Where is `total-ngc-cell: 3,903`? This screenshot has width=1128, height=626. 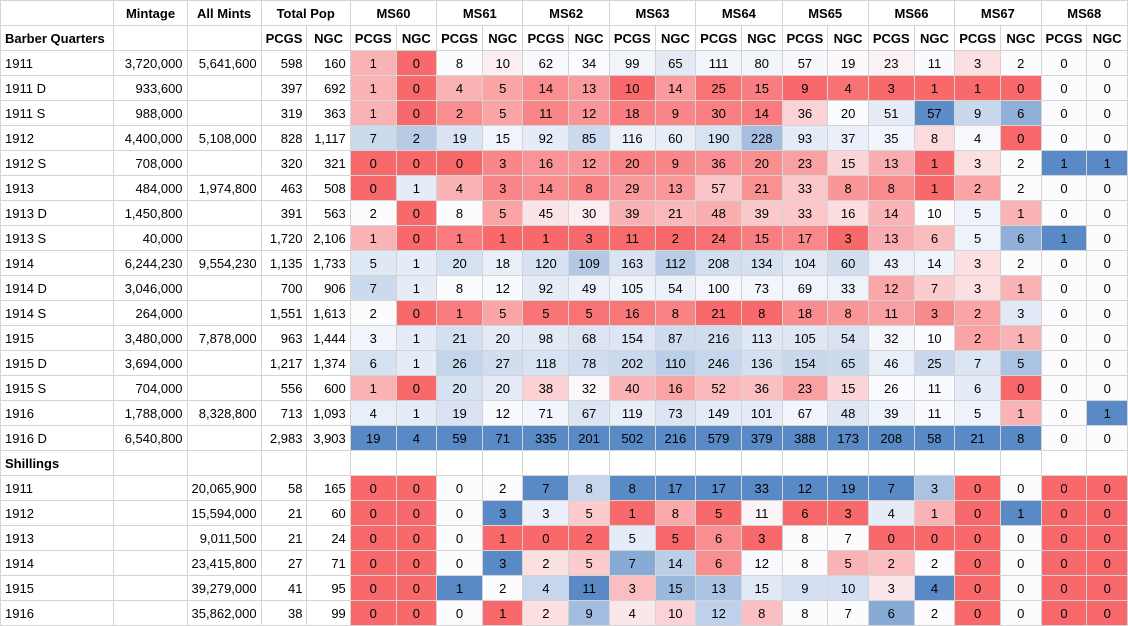 total-ngc-cell: 3,903 is located at coordinates (328, 438).